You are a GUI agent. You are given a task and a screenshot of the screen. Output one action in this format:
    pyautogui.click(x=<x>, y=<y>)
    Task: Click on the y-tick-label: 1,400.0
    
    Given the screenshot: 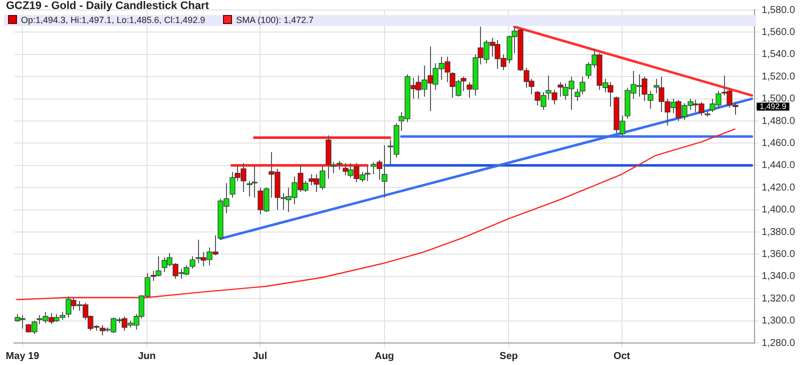 What is the action you would take?
    pyautogui.click(x=779, y=210)
    